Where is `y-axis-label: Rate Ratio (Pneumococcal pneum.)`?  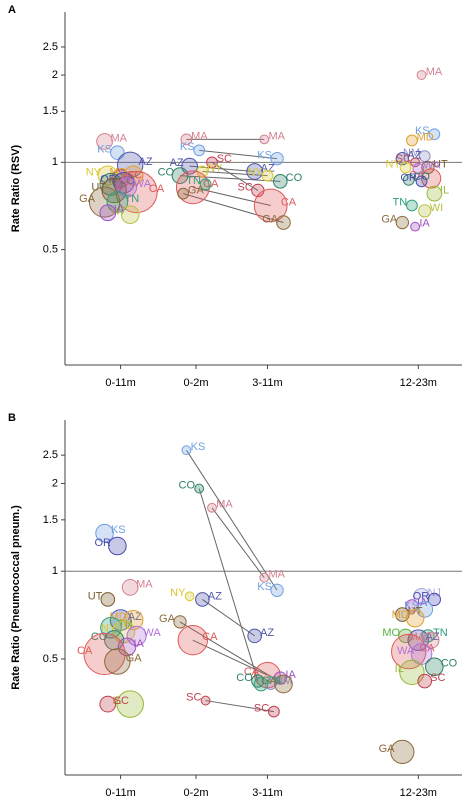
y-axis-label: Rate Ratio (Pneumococcal pneum.) is located at coordinates (16, 597).